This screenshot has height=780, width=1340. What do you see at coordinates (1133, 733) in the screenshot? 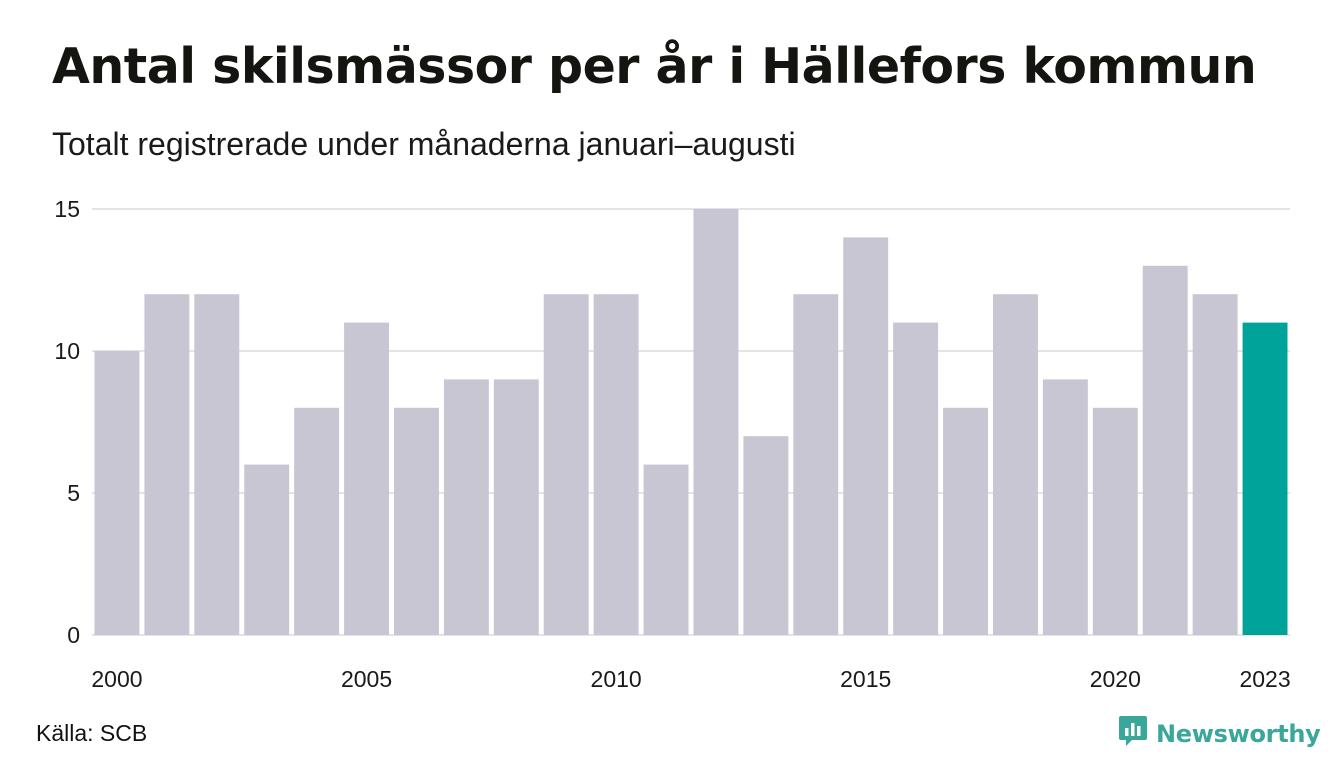
I see `newsworthy-chart-bubble-icon` at bounding box center [1133, 733].